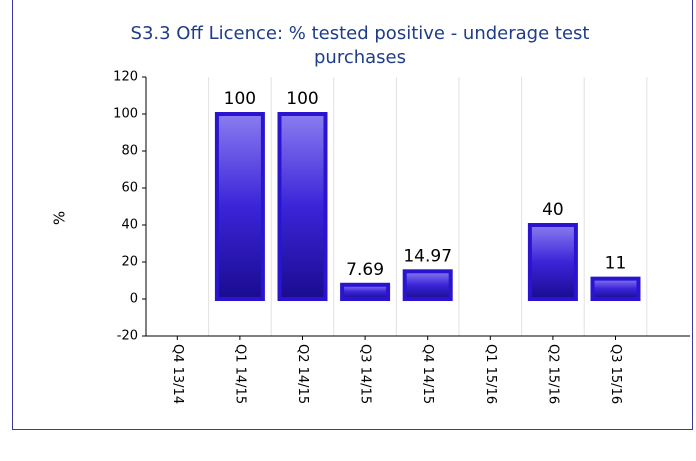 This screenshot has width=696, height=461. What do you see at coordinates (125, 114) in the screenshot?
I see `y-tick-label: 100` at bounding box center [125, 114].